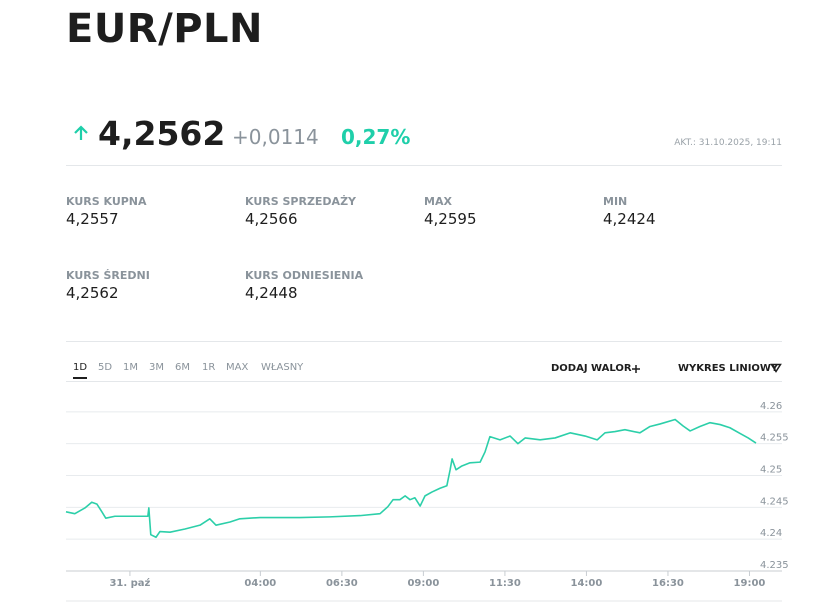 The image size is (814, 602). Describe the element at coordinates (774, 565) in the screenshot. I see `y-tick-label: 4.235` at that location.